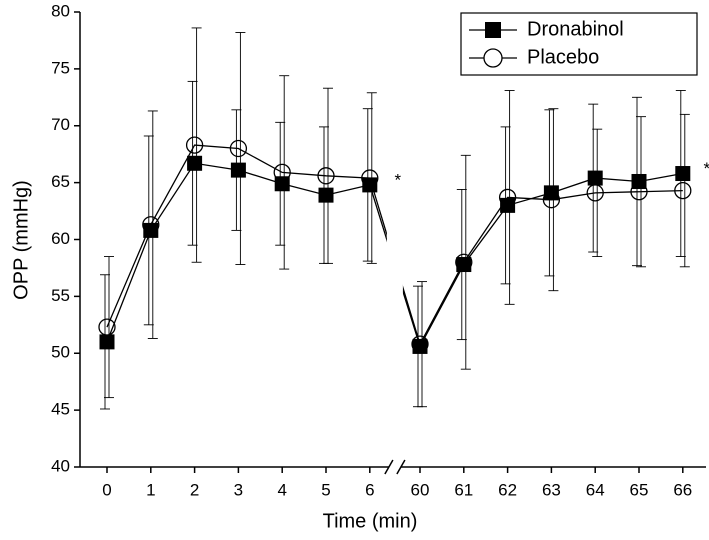 The height and width of the screenshot is (540, 709). What do you see at coordinates (563, 57) in the screenshot?
I see `legend-label: Placebo` at bounding box center [563, 57].